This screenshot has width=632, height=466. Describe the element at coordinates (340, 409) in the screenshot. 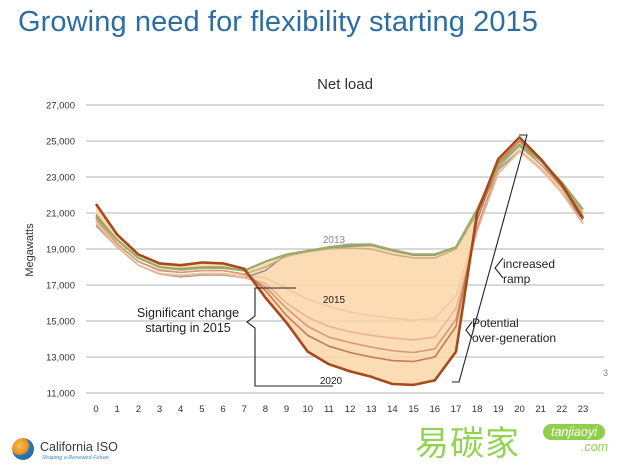

I see `x-tick-labels: 0 1 2 3 4 5 6 7 8 9 10 11 12 13 14 15 16 17 18 19 20 21 22 23` at that location.